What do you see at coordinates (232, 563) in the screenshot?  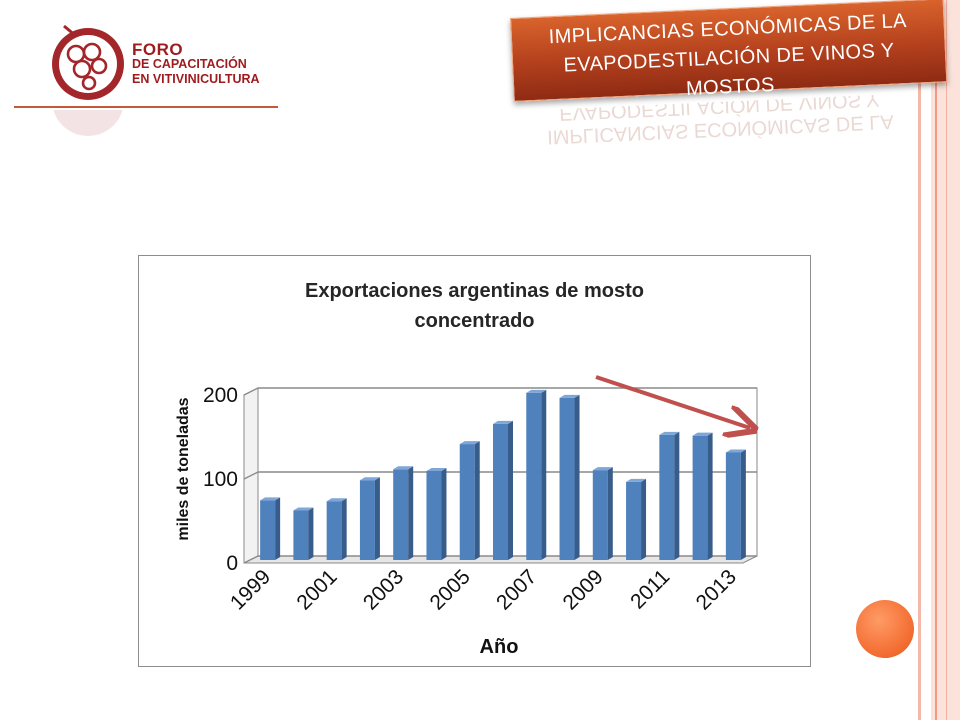 I see `y-tick-label: 0` at bounding box center [232, 563].